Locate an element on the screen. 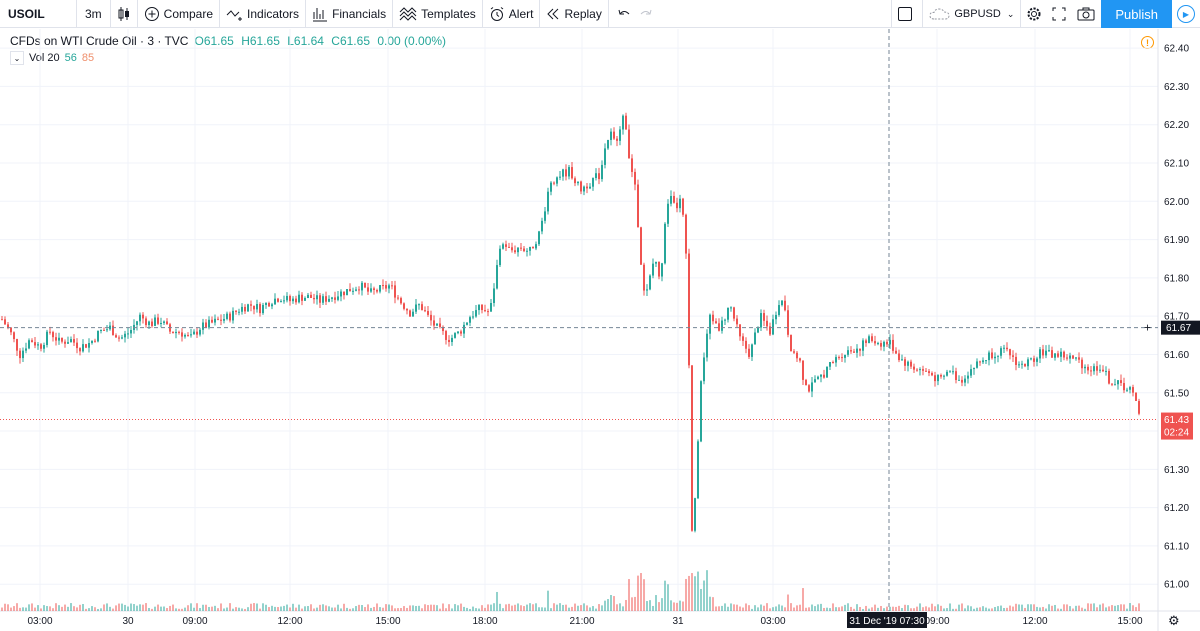  alert-label: Alert is located at coordinates (521, 13).